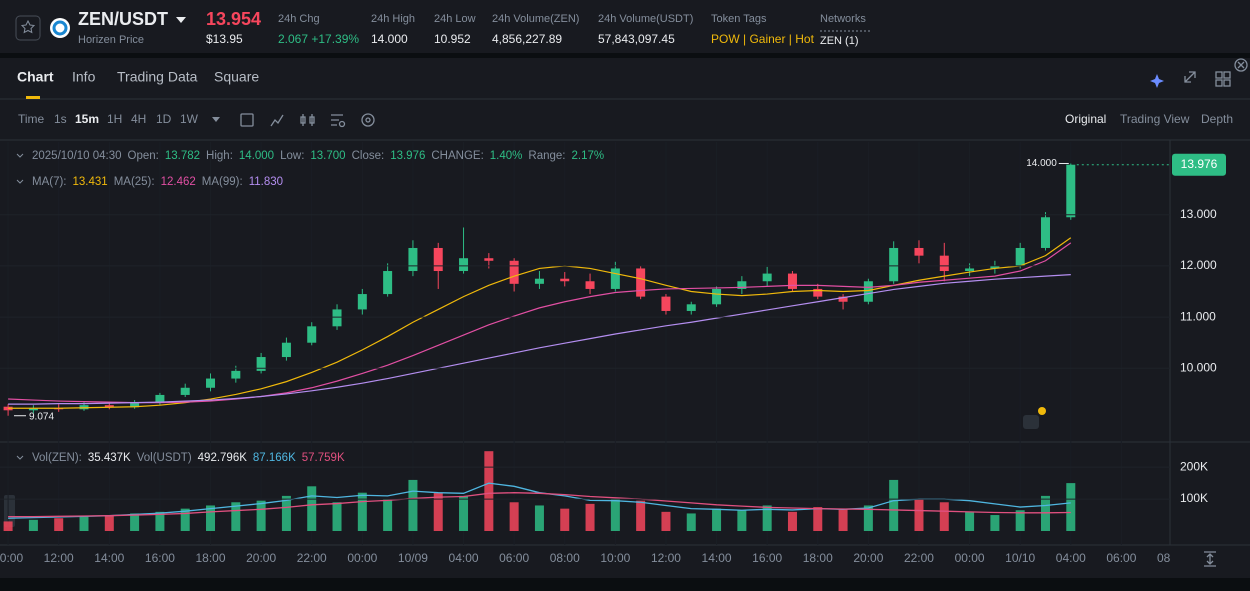 This screenshot has width=1250, height=591. I want to click on y-tick-label: 11.000, so click(1198, 316).